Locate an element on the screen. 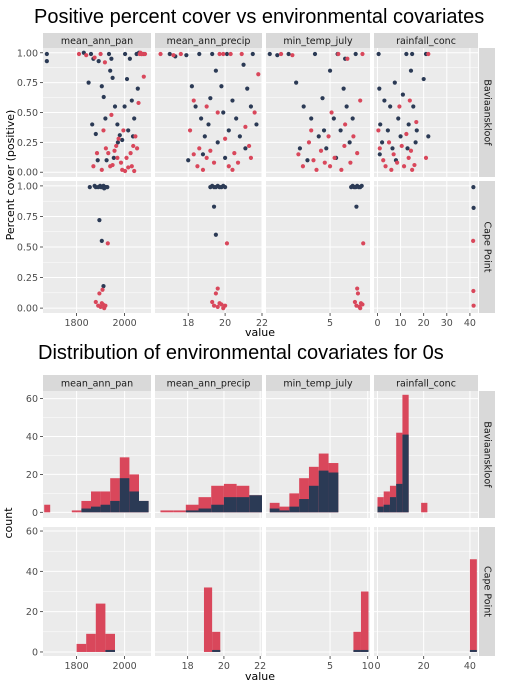  y-tick-label: 0.50 is located at coordinates (27, 248).